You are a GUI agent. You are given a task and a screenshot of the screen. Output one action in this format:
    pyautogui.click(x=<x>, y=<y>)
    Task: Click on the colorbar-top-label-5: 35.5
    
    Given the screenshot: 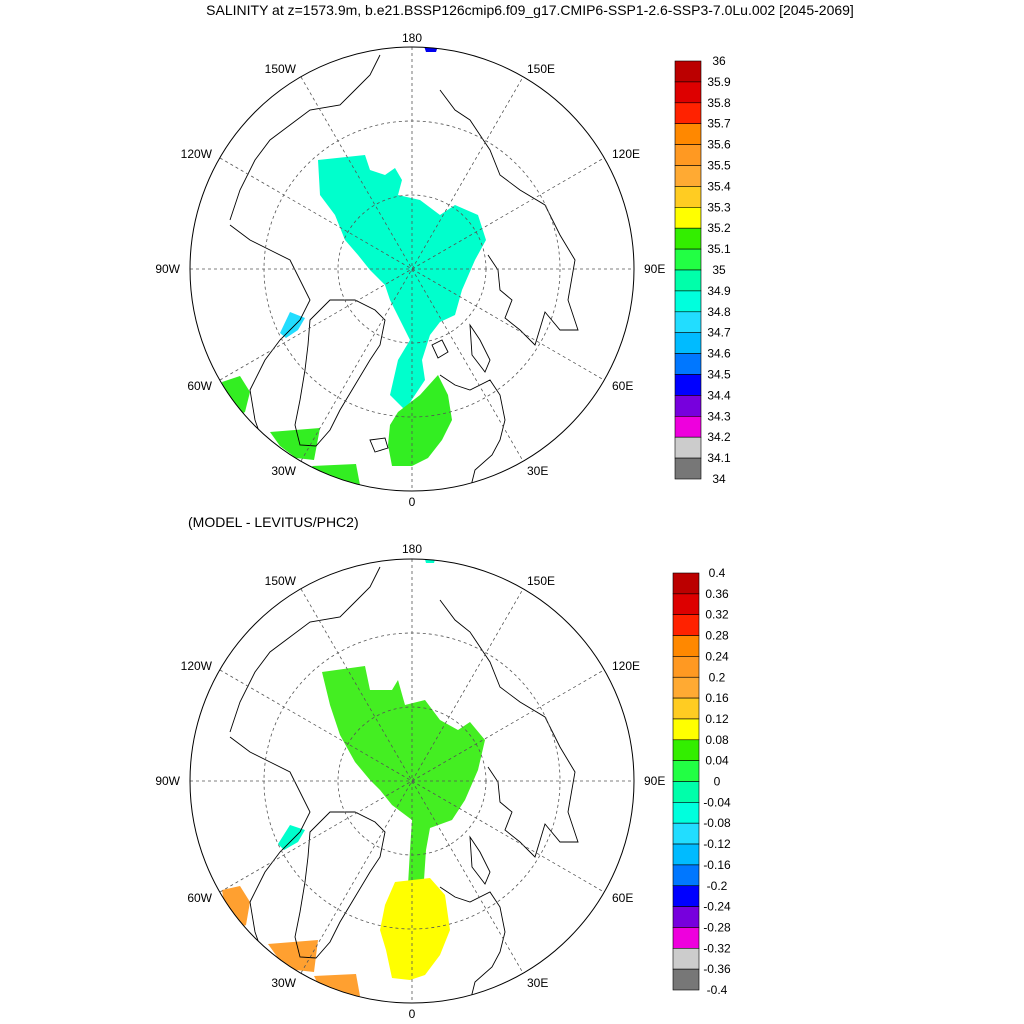 What is the action you would take?
    pyautogui.click(x=719, y=166)
    